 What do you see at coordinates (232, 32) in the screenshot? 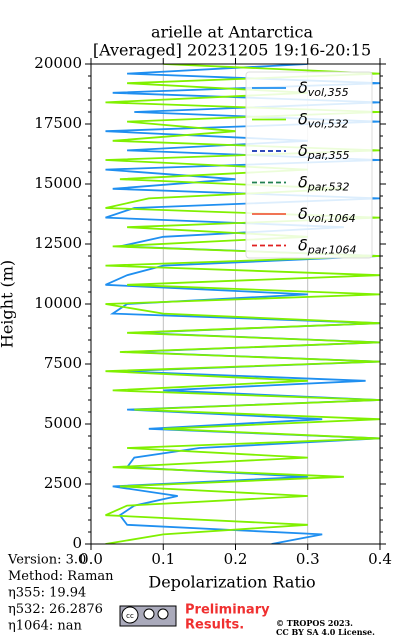
I see `chart-title: arielle at Antarctica` at bounding box center [232, 32].